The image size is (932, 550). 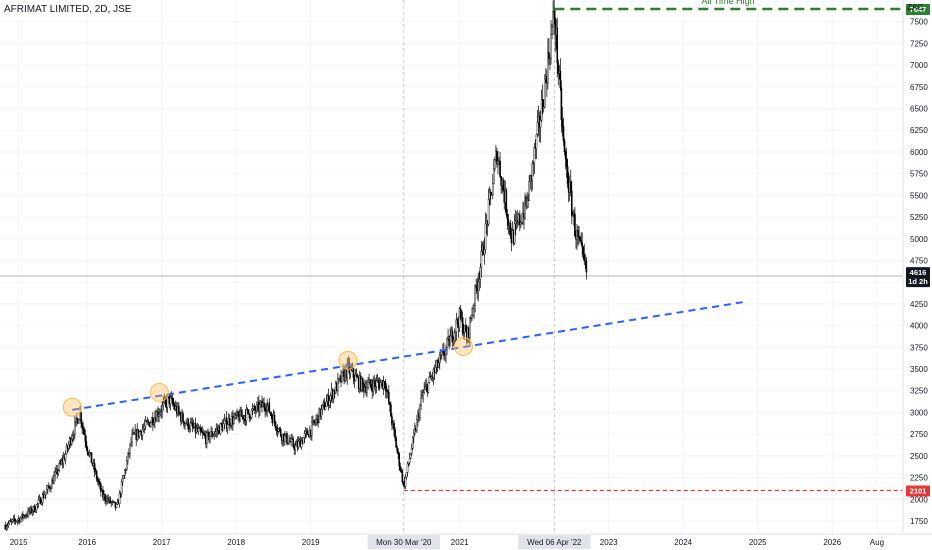 What do you see at coordinates (609, 542) in the screenshot?
I see `x-tick-label: 2023` at bounding box center [609, 542].